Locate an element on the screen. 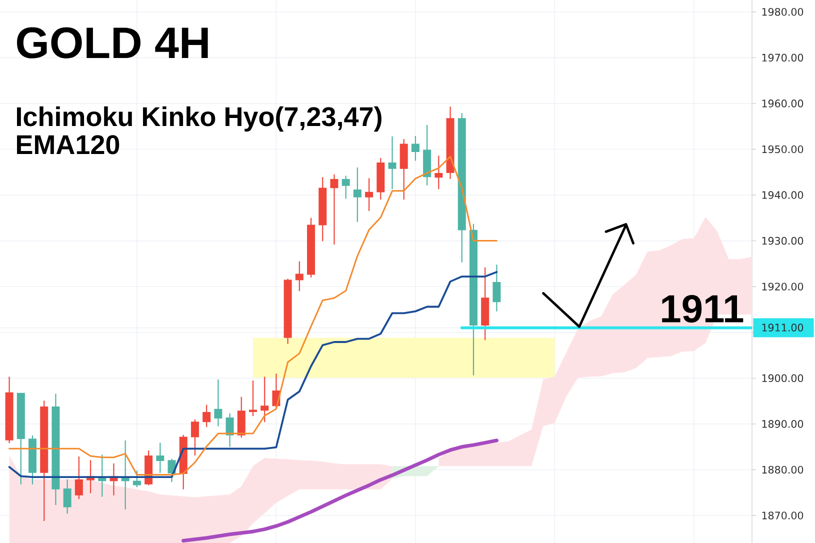 This screenshot has height=543, width=815. y-tick-label: 1870.00 is located at coordinates (783, 516).